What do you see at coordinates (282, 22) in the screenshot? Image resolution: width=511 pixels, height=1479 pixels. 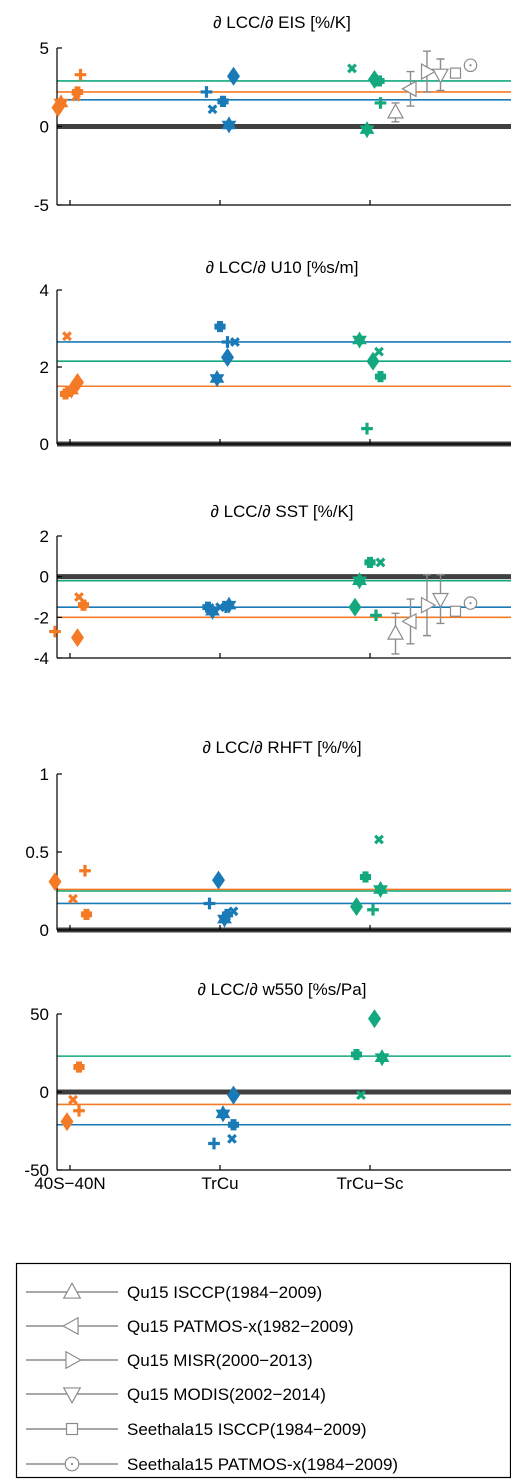 I see `panel-title: ∂ LCC/∂ EIS [%/K]` at bounding box center [282, 22].